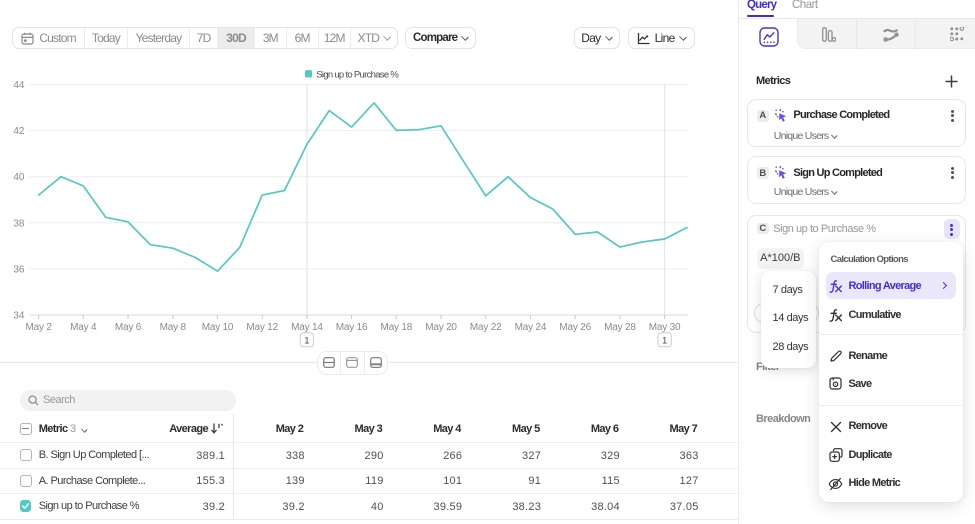 The height and width of the screenshot is (524, 975). Describe the element at coordinates (352, 327) in the screenshot. I see `svg-text: May 16` at that location.